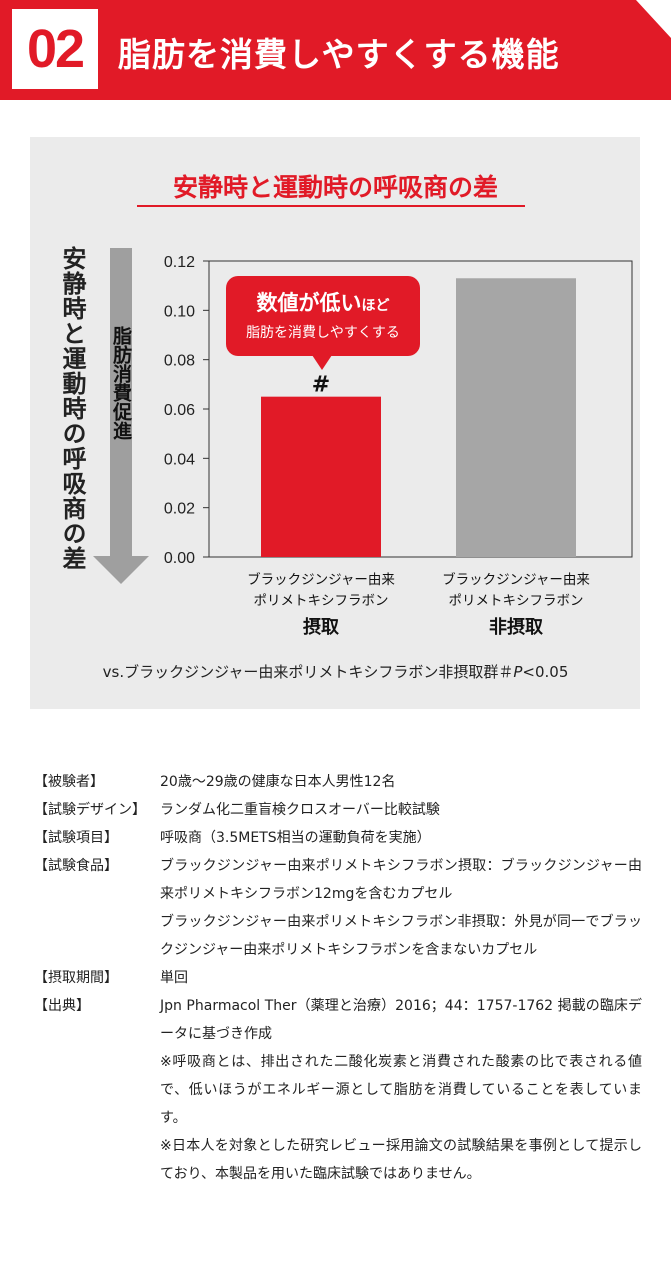 This screenshot has height=1269, width=671. Describe the element at coordinates (76, 978) in the screenshot. I see `detail-label: 【摂取期間】` at that location.